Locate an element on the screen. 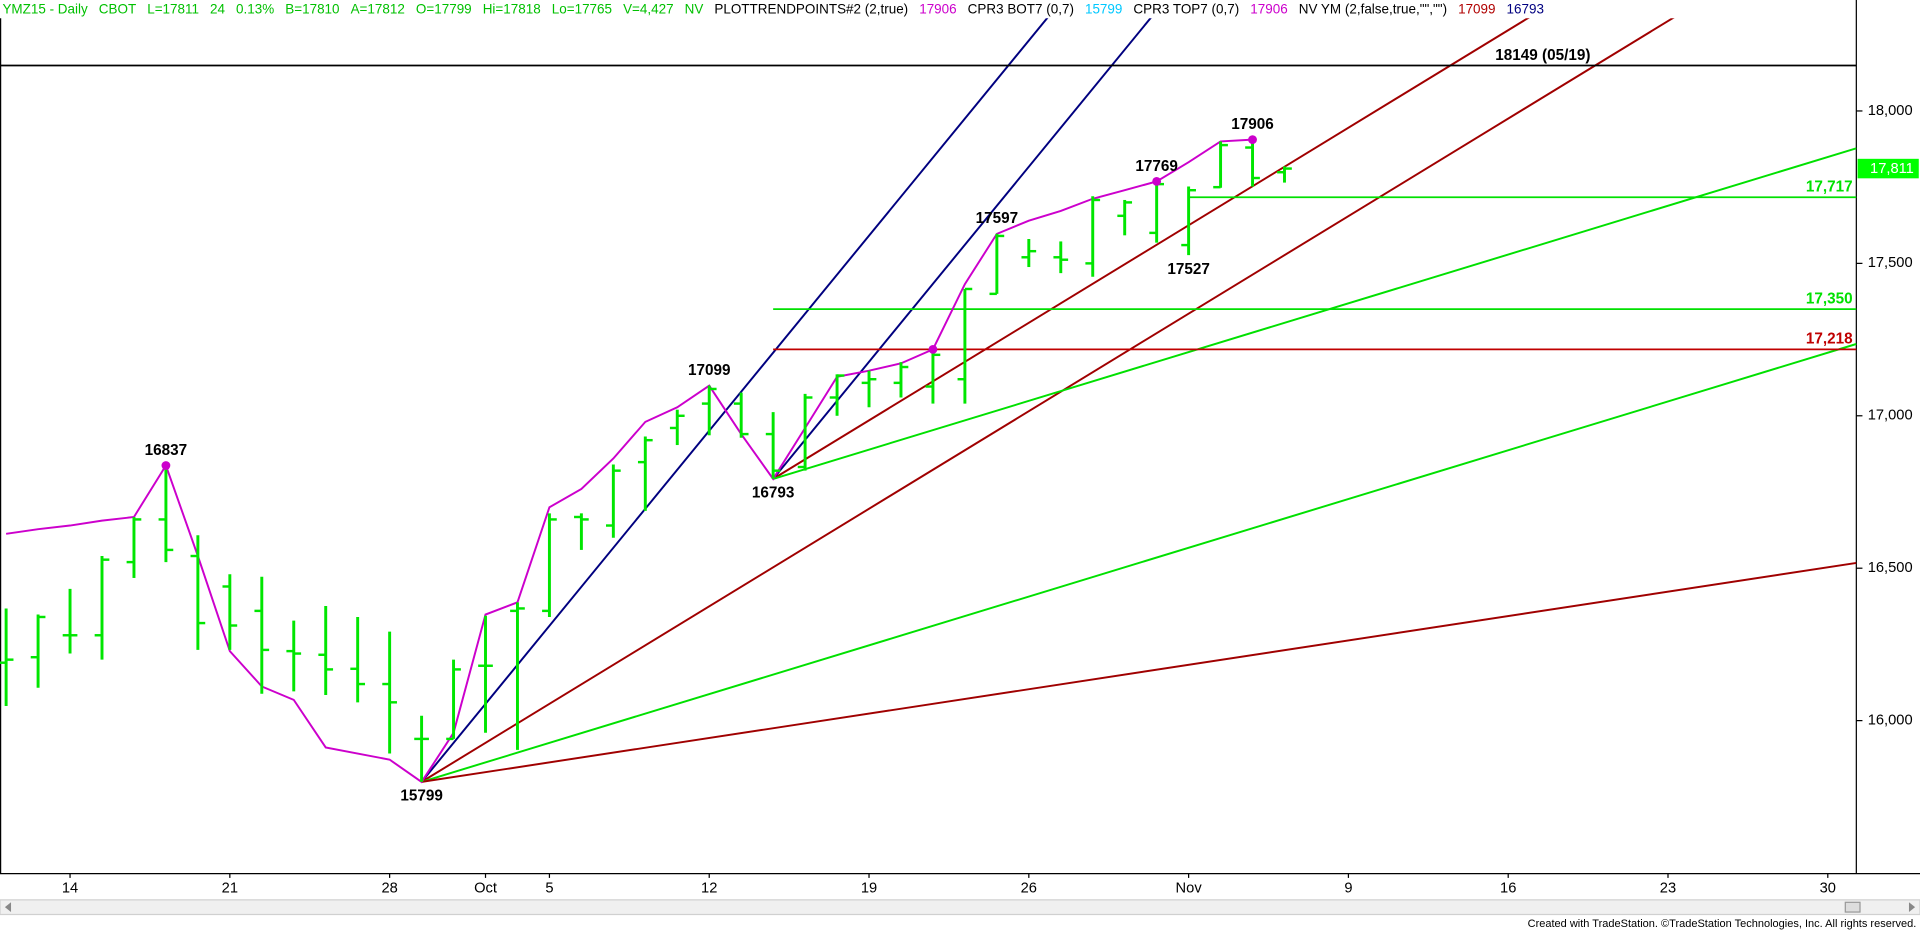  level-label: 17,717 is located at coordinates (1829, 187).